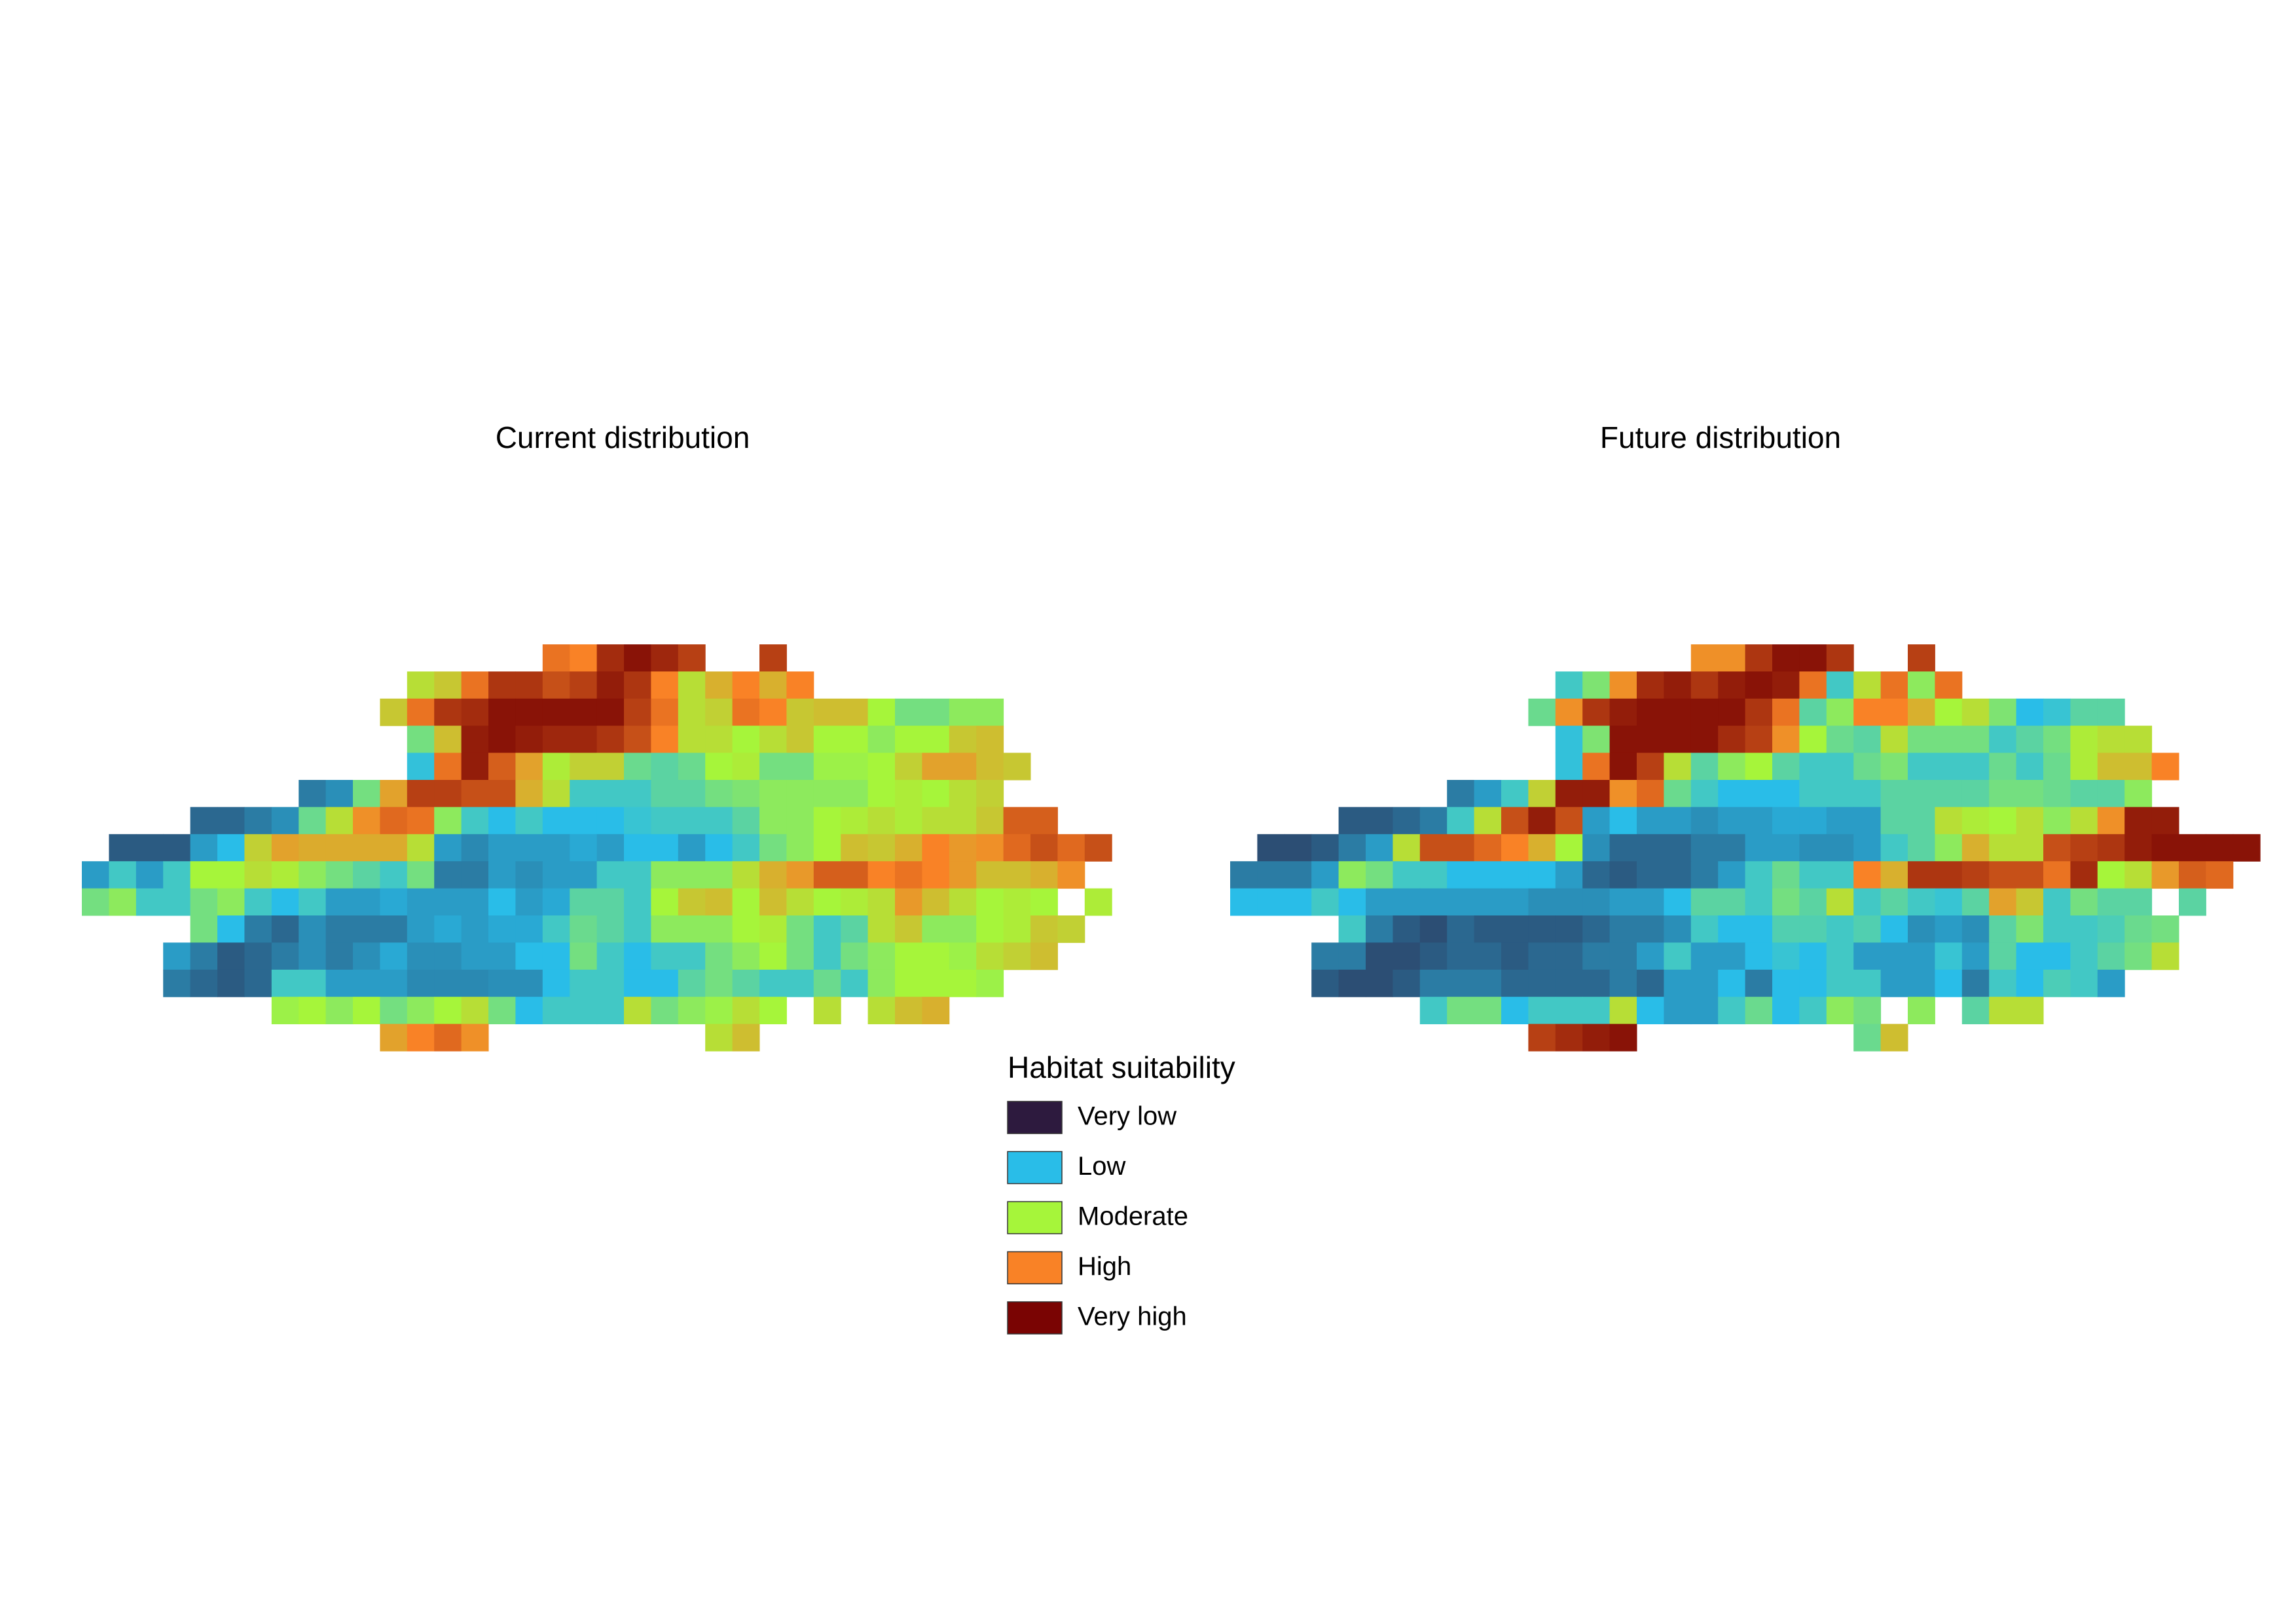 The image size is (2296, 1624). I want to click on legend-swatch, so click(1035, 1168).